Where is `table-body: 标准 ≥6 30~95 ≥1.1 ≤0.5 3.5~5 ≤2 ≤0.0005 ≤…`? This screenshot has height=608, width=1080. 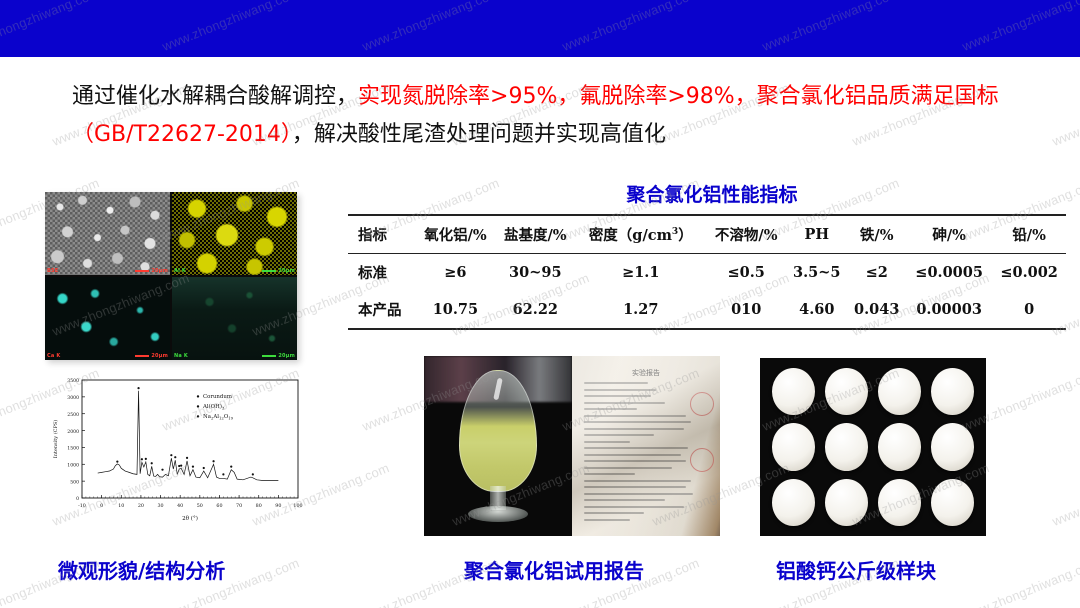
table-body: 标准 ≥6 30~95 ≥1.1 ≤0.5 3.5~5 ≤2 ≤0.0005 ≤… is located at coordinates (707, 291).